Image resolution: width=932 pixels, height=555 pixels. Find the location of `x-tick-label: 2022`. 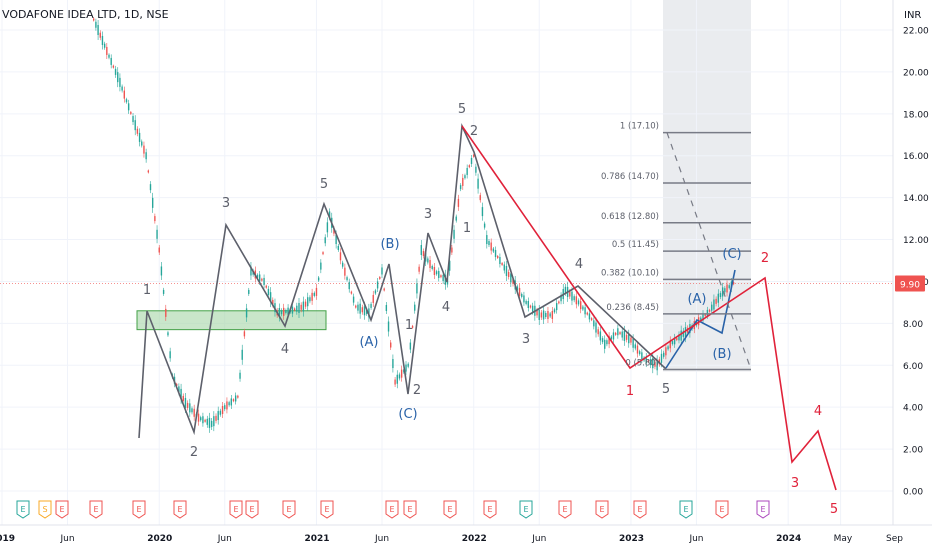

x-tick-label: 2022 is located at coordinates (474, 539).